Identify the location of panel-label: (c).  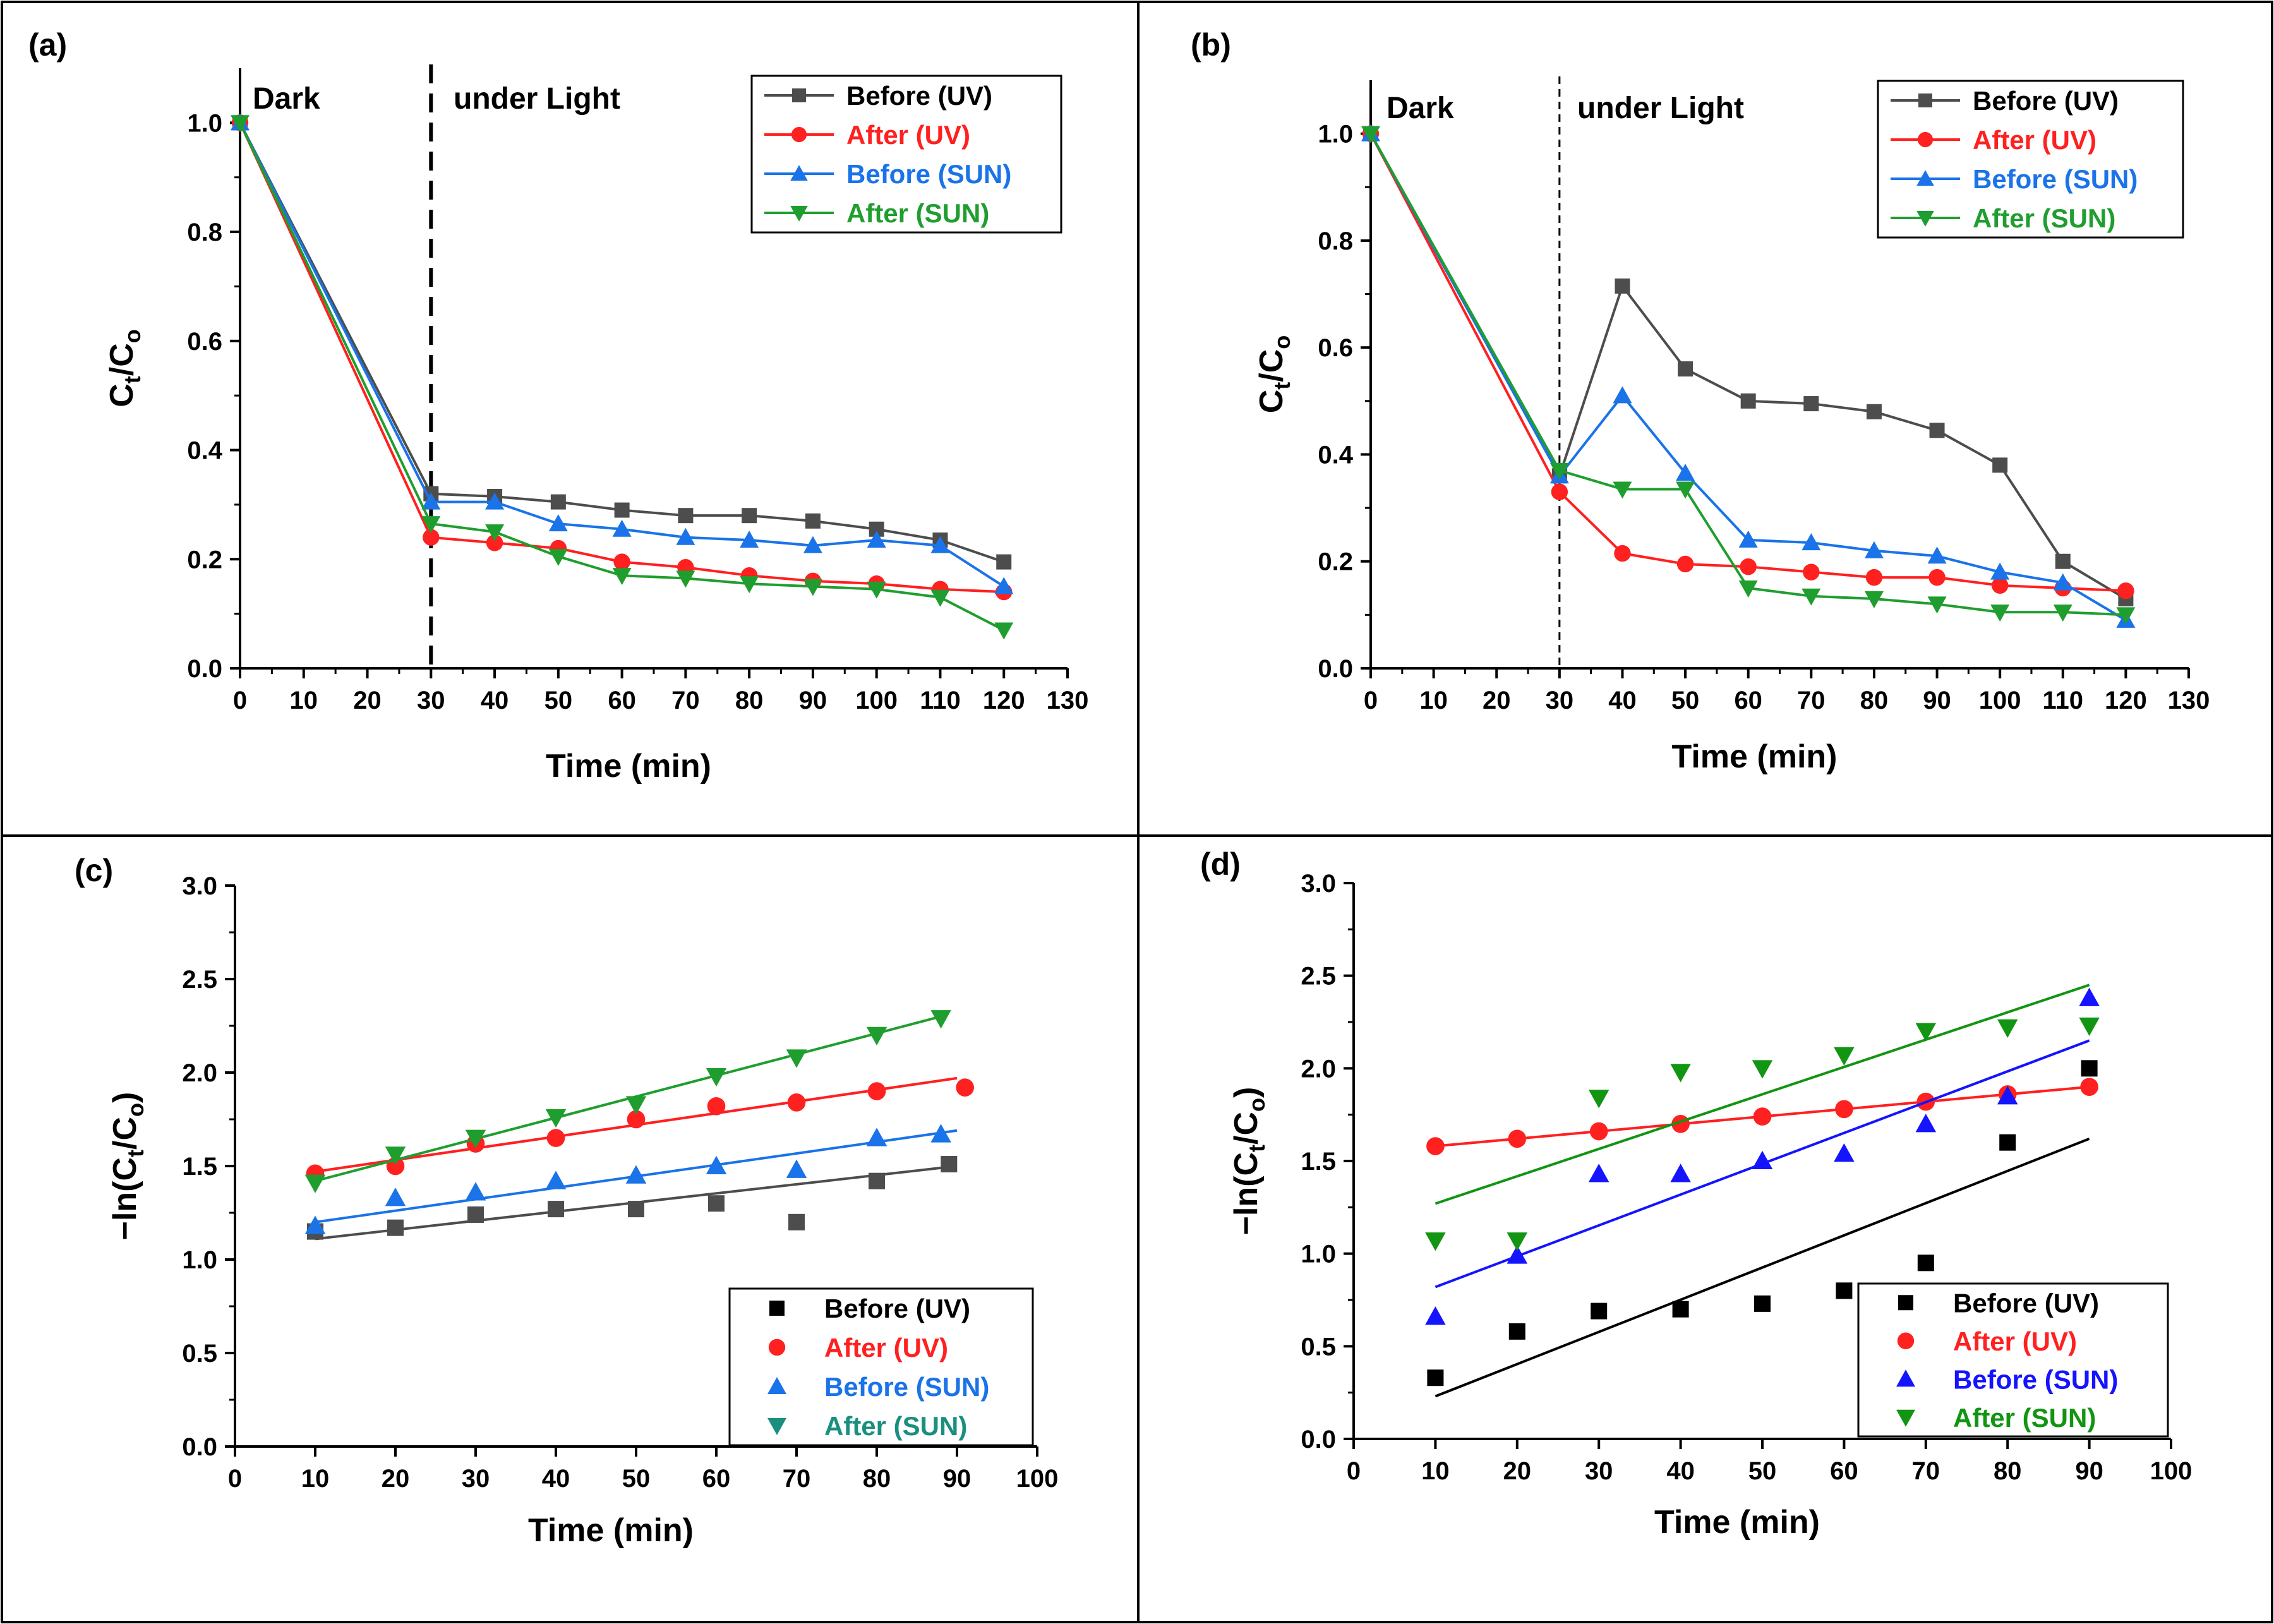
(94, 870).